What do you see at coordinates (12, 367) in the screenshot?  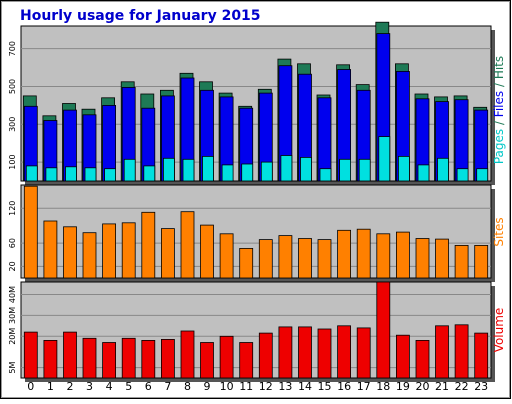 I see `volume-y-tick-label: 5M` at bounding box center [12, 367].